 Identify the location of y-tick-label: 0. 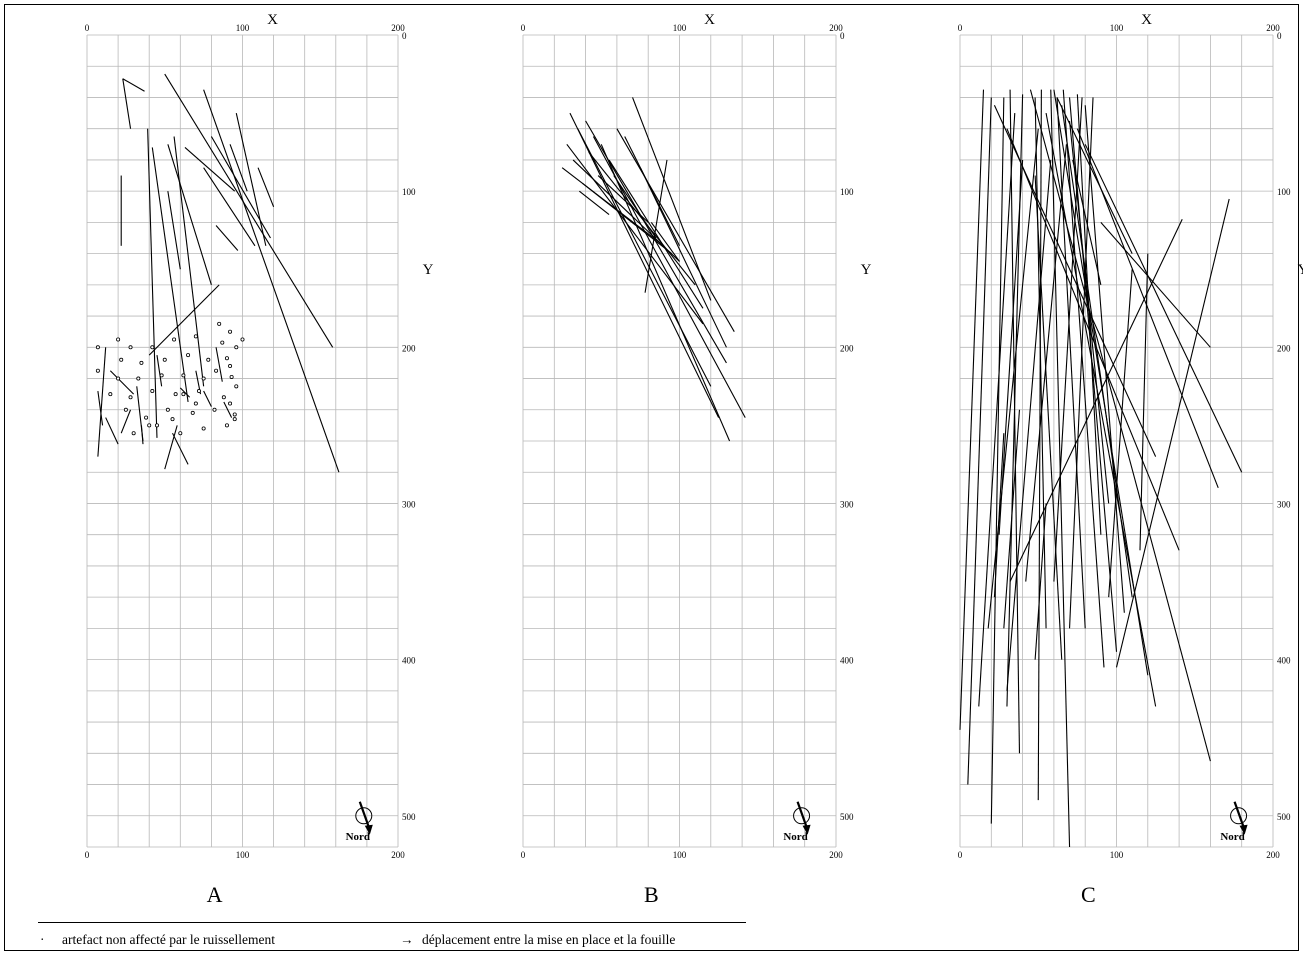
(404, 36).